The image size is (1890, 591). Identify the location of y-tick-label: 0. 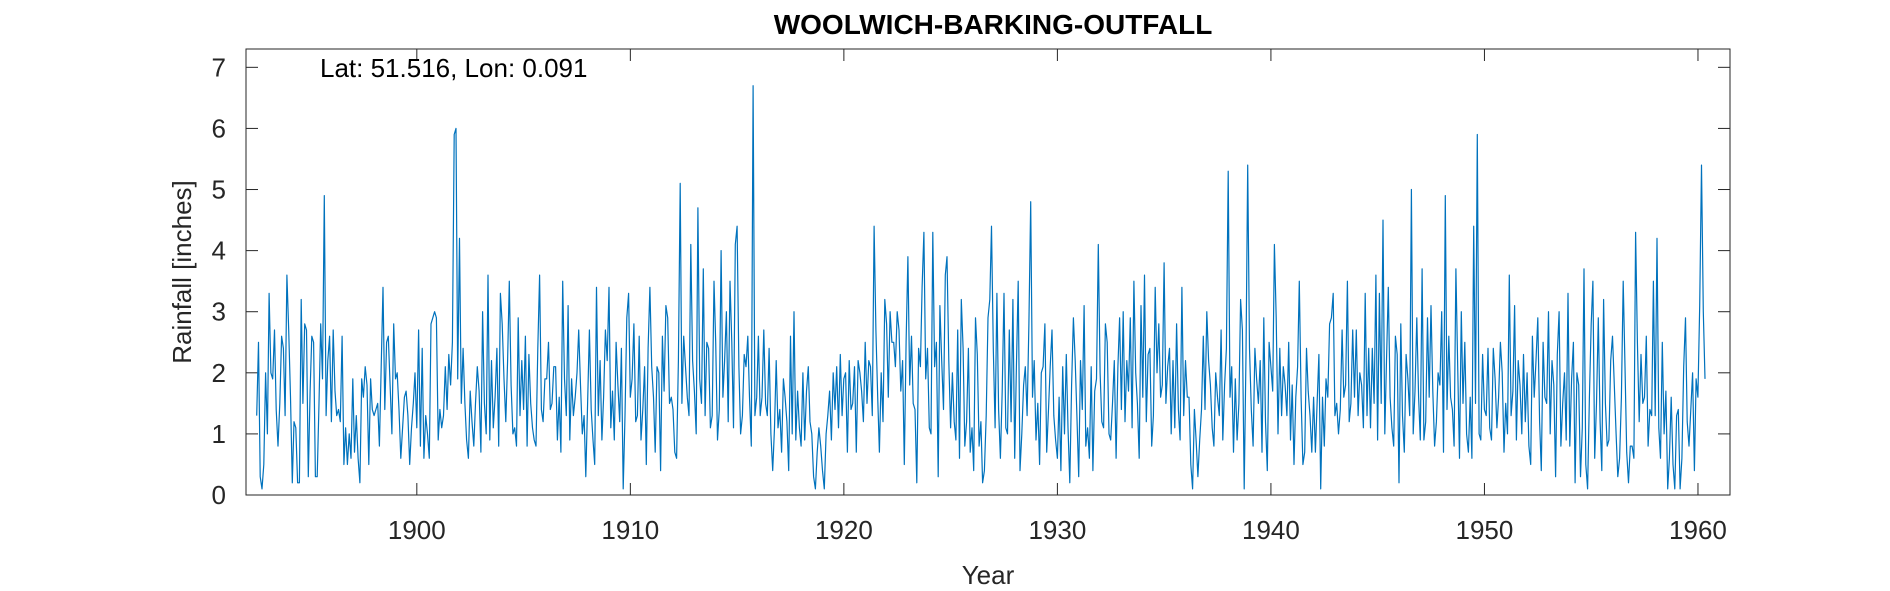
(219, 495).